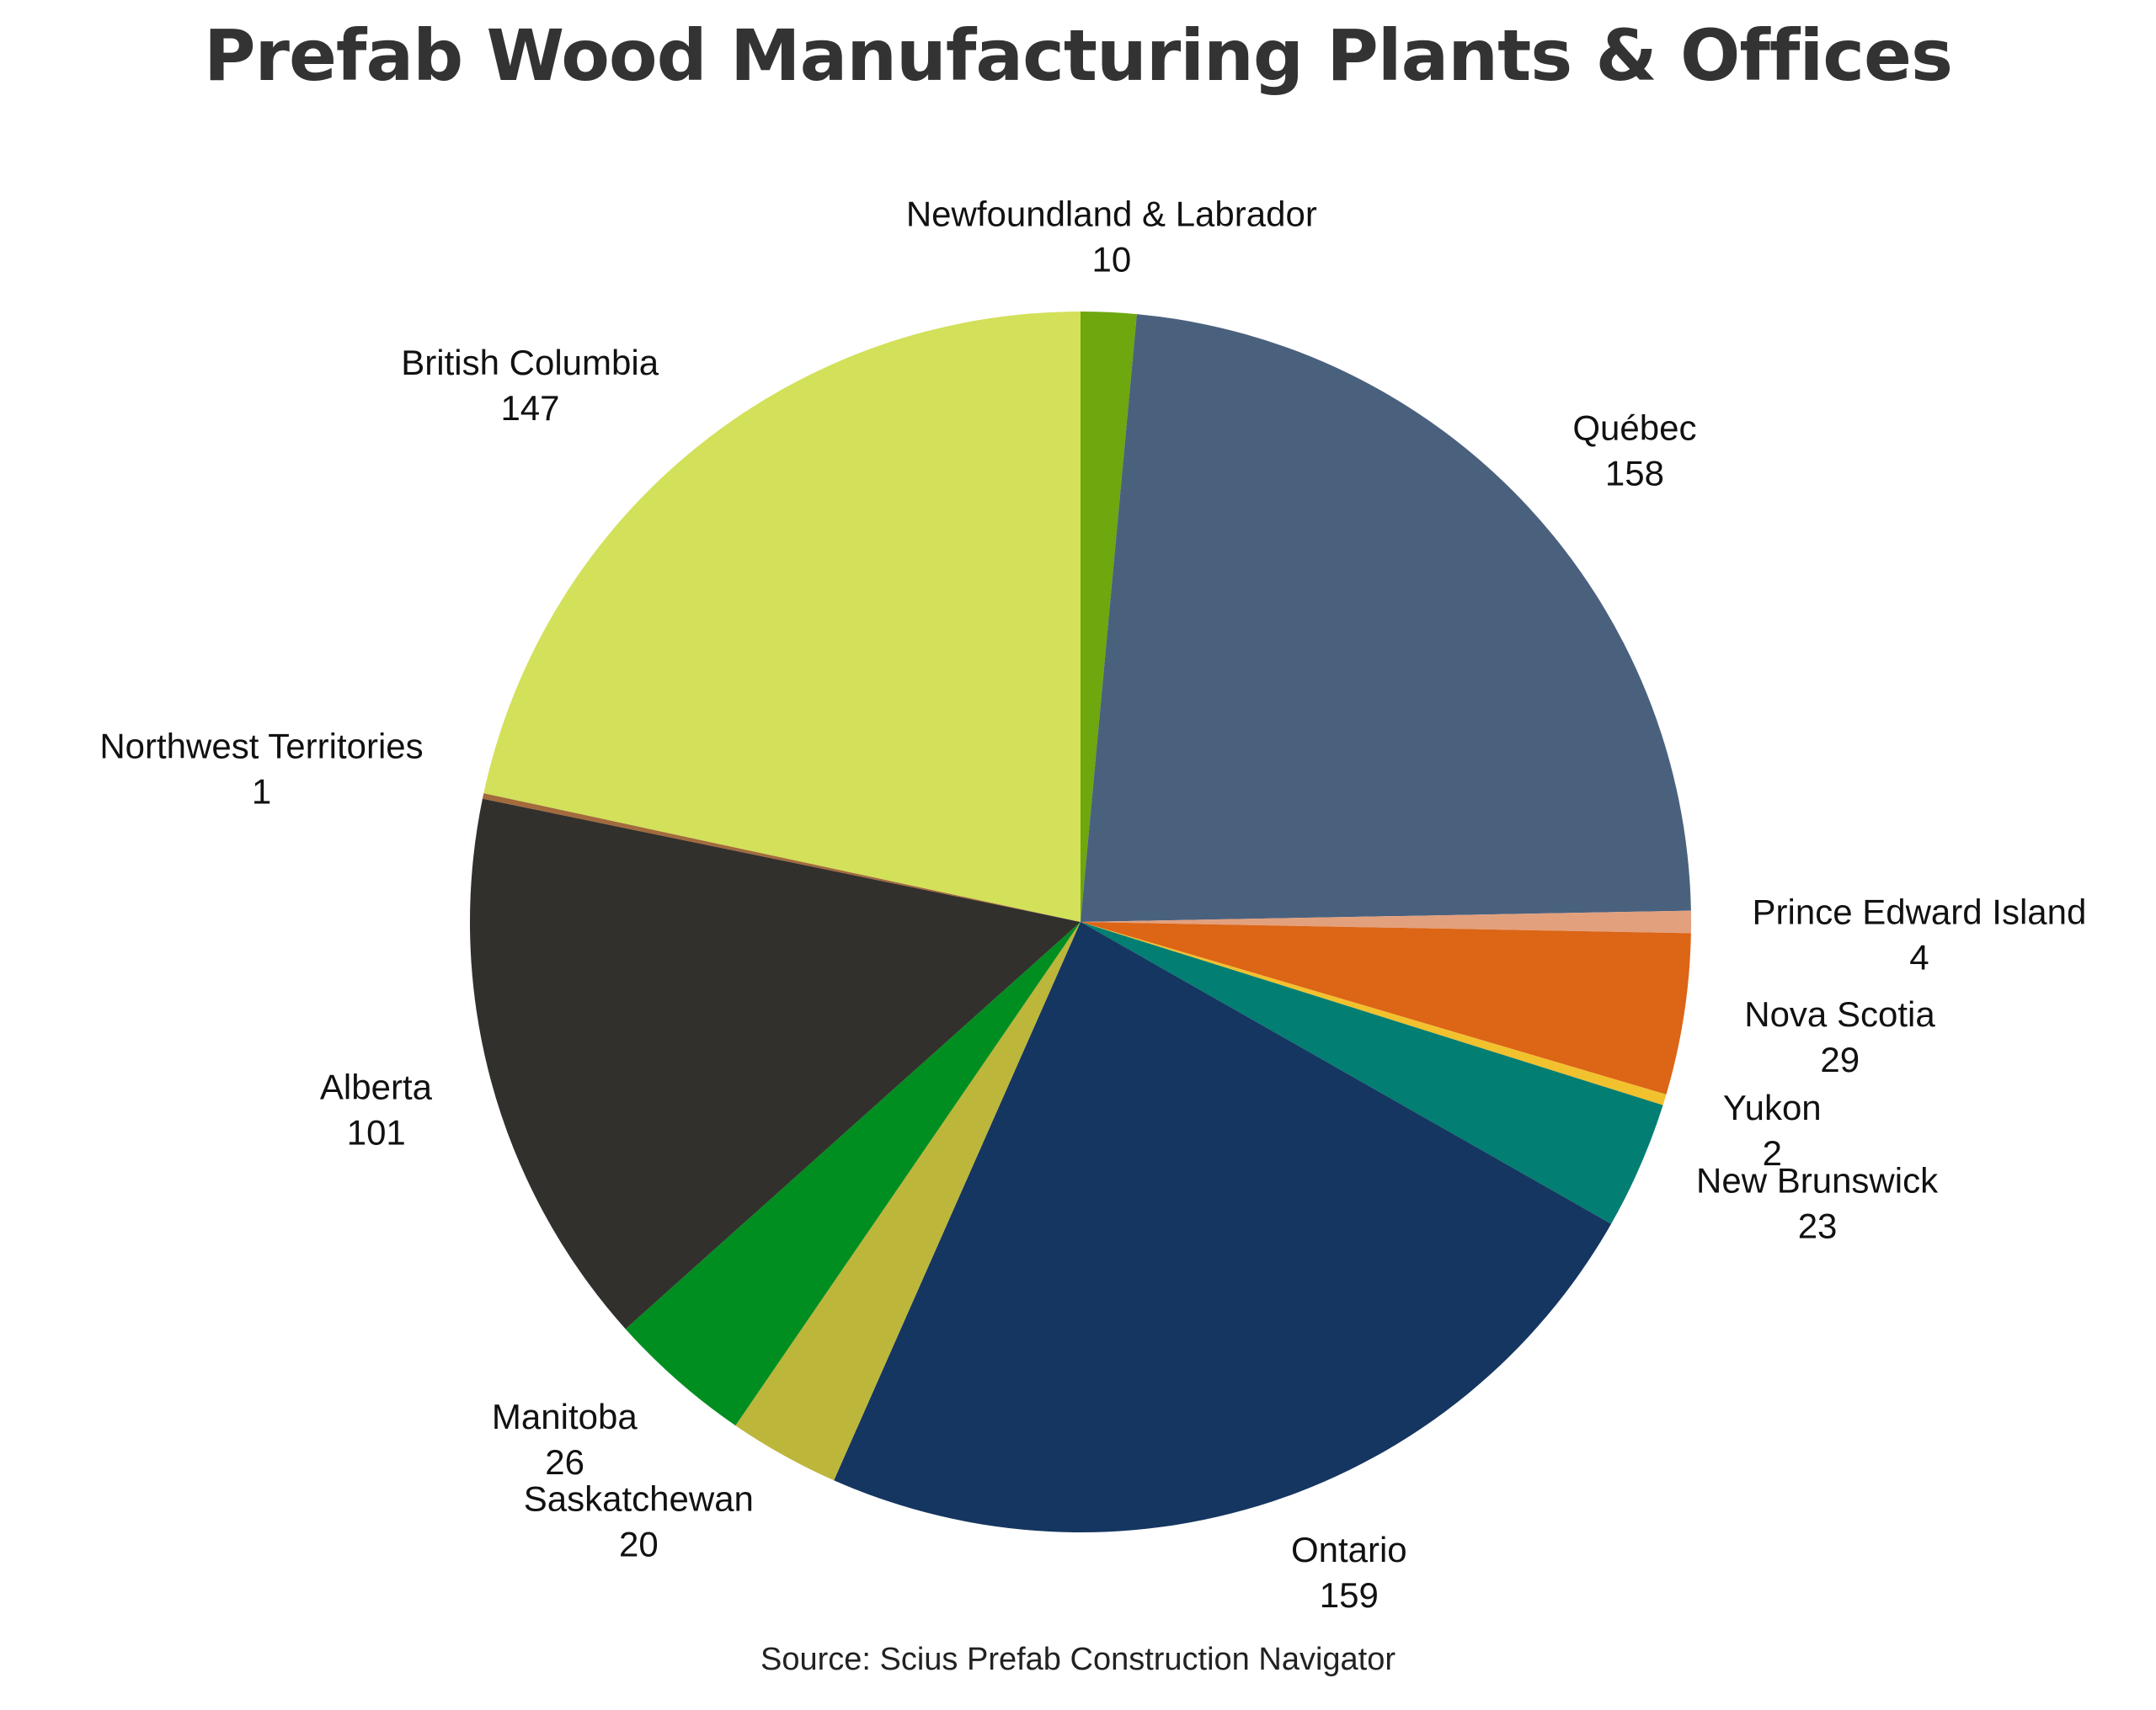  I want to click on slice-label-alberta: Alberta, so click(376, 1086).